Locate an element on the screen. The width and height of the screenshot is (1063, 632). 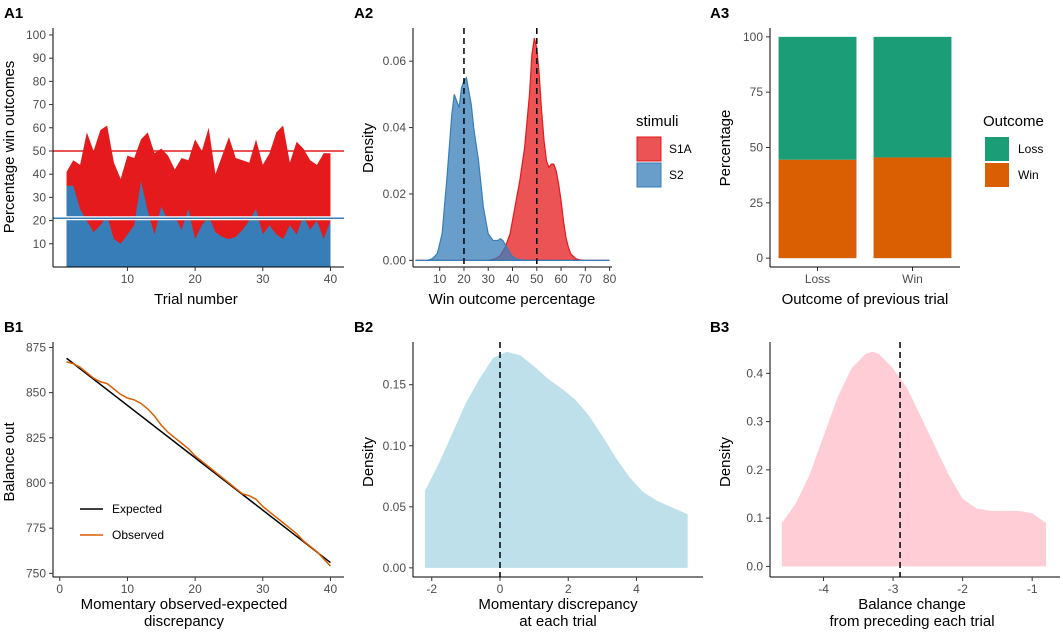
panel-label-b2: B2 is located at coordinates (363, 327).